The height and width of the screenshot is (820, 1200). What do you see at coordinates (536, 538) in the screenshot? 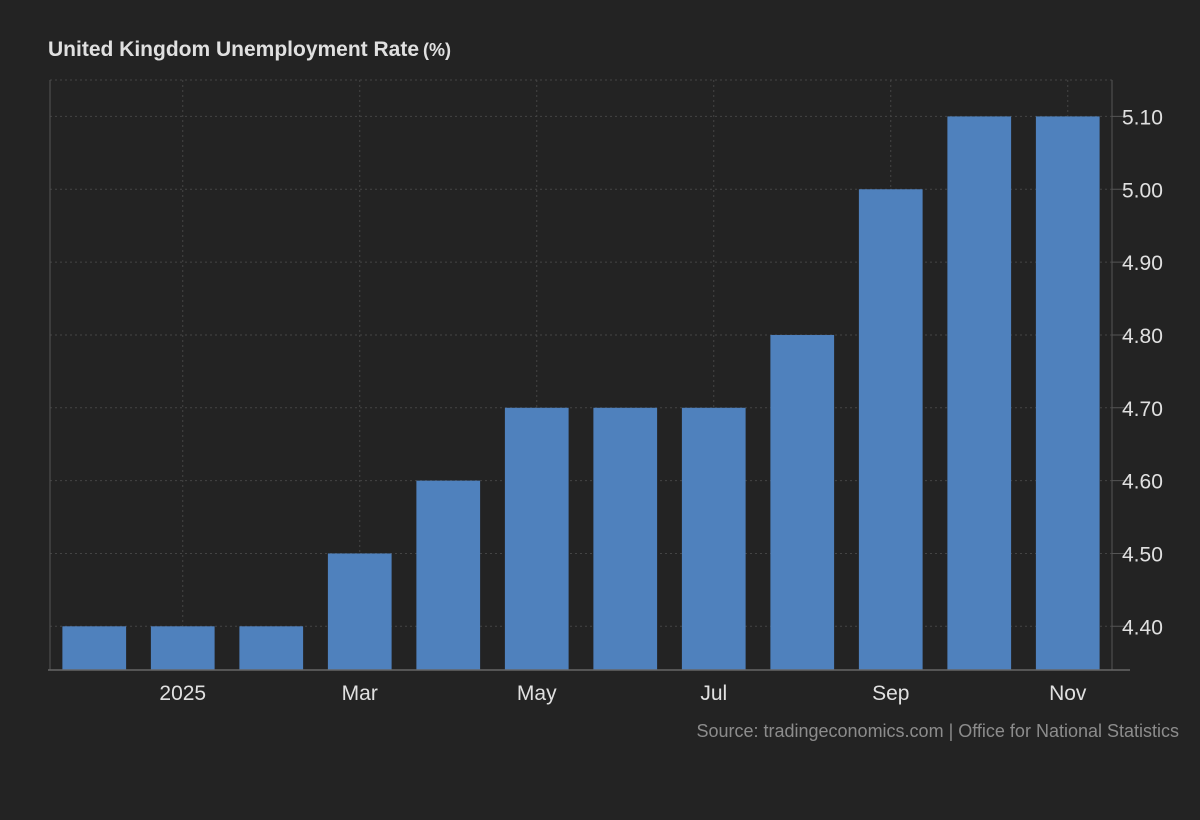
I see `bar-may` at bounding box center [536, 538].